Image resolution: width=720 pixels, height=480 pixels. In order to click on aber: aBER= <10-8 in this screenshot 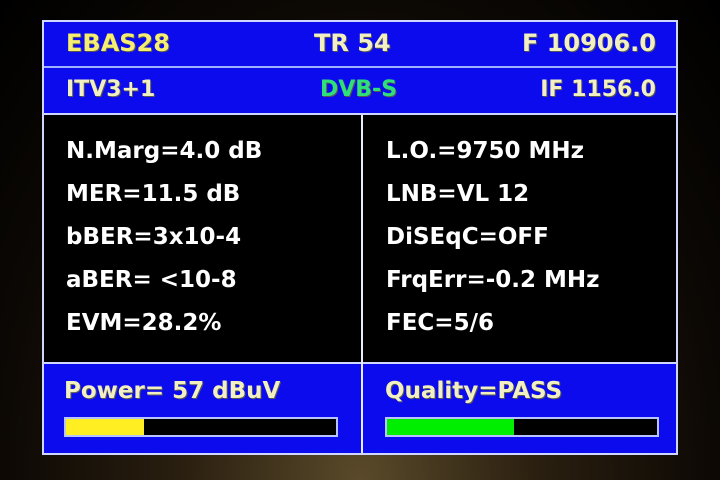, I will do `click(151, 280)`.